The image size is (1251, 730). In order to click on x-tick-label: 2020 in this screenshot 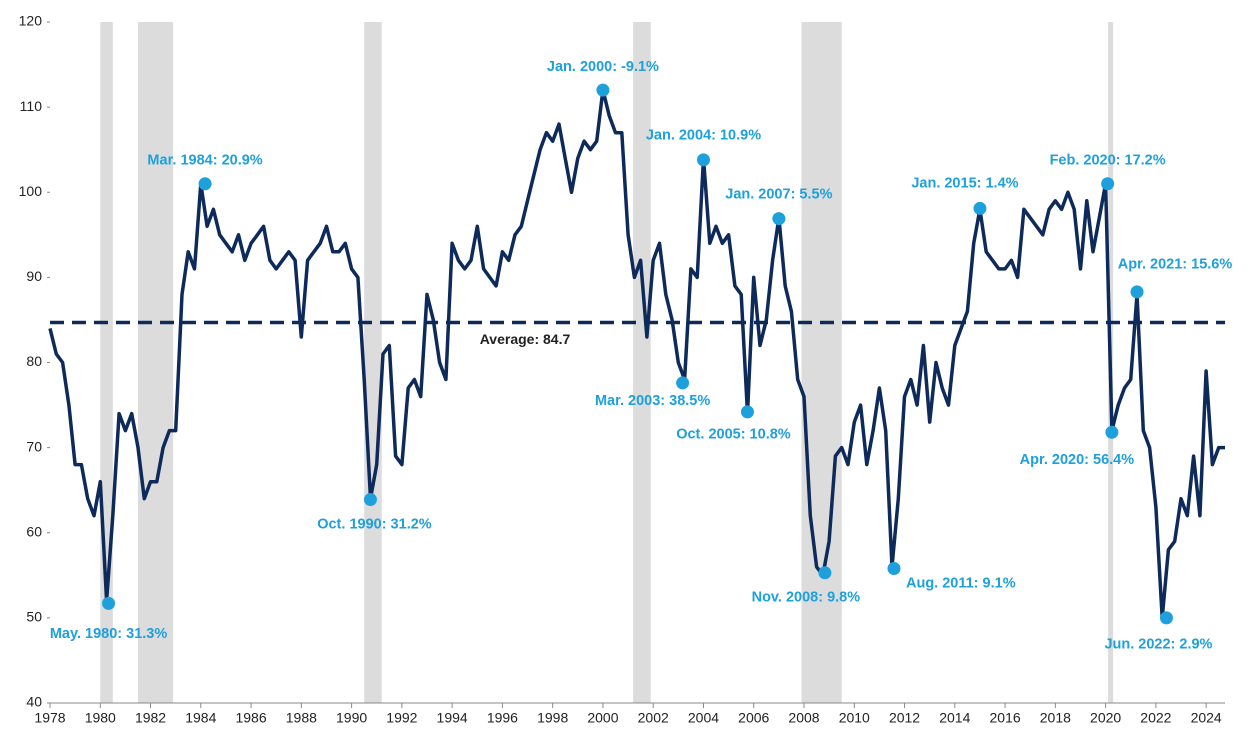, I will do `click(1105, 718)`.